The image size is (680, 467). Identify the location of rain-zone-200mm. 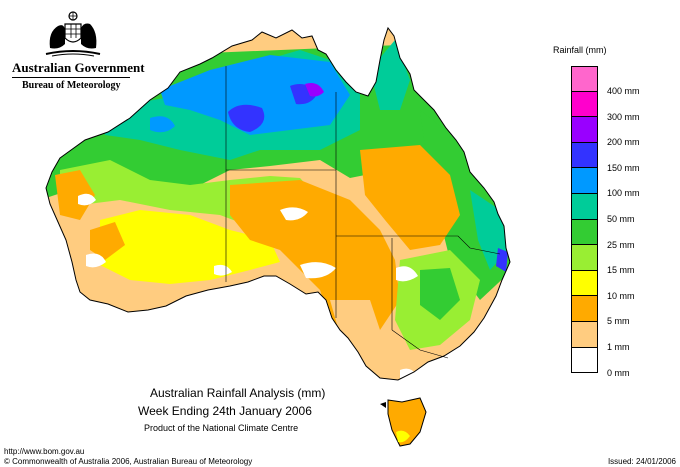
(314, 90).